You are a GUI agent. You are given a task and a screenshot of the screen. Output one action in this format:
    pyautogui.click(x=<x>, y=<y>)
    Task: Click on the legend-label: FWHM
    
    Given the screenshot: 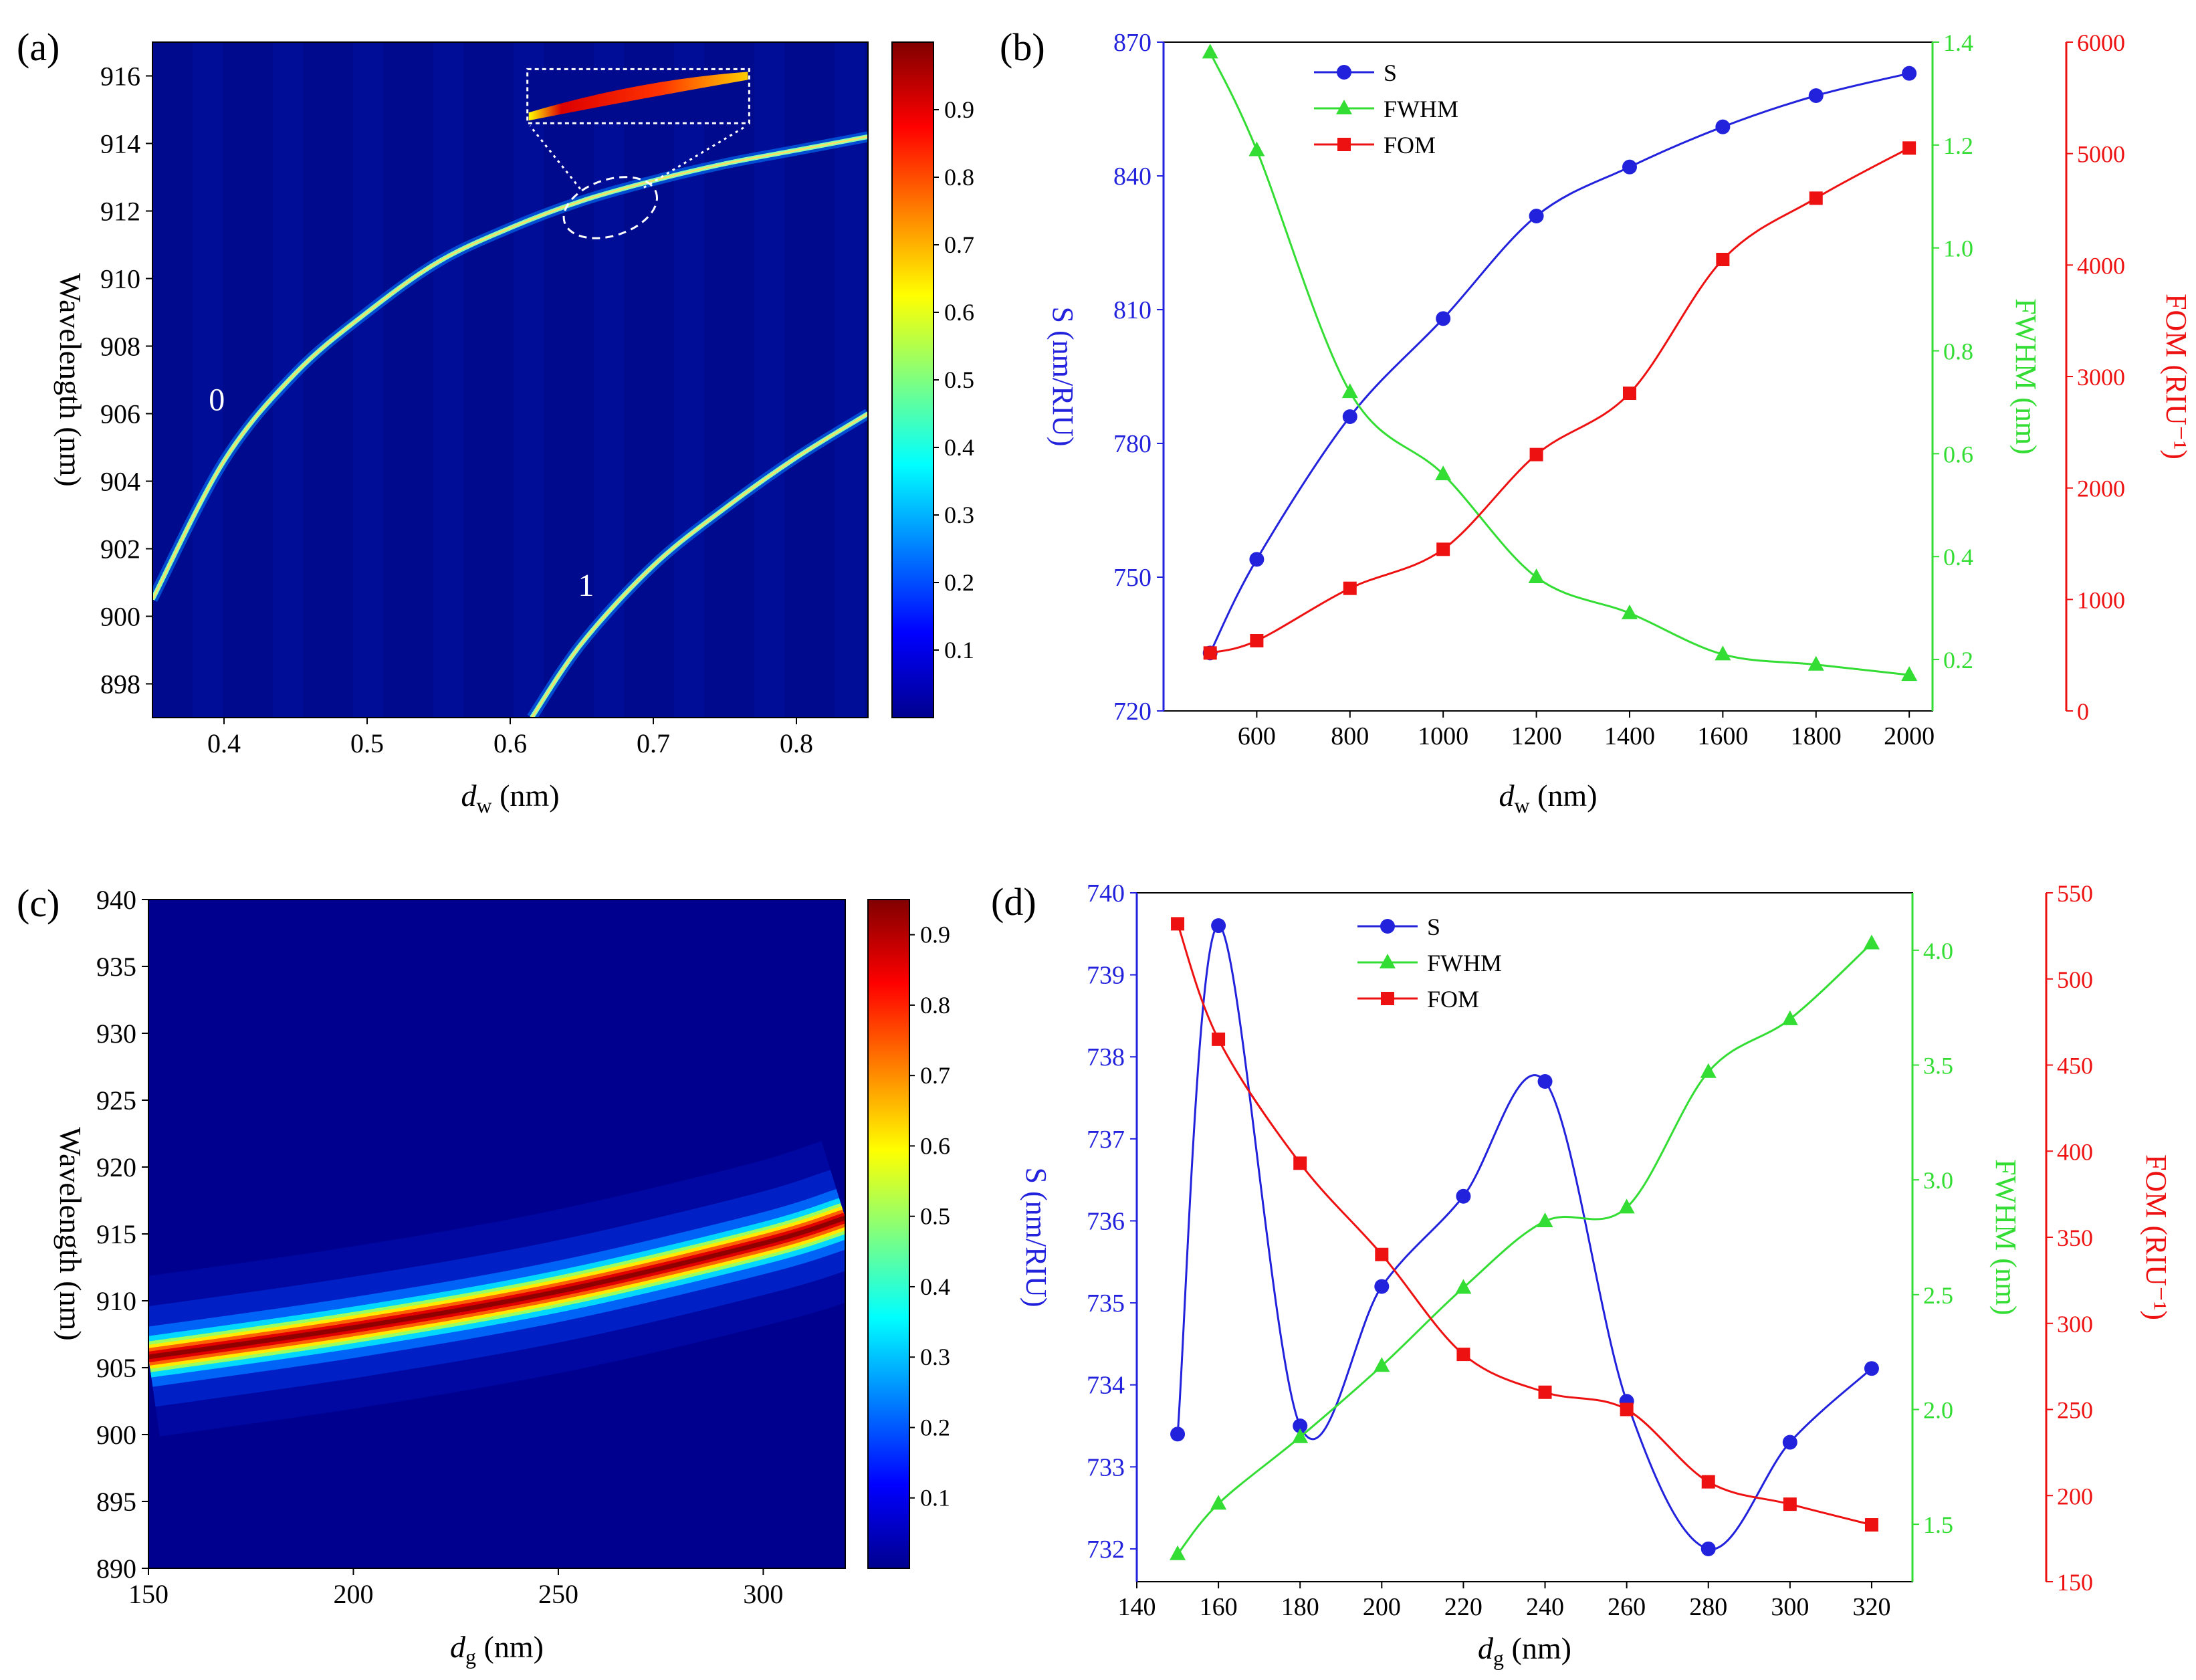 What is the action you would take?
    pyautogui.click(x=1421, y=109)
    